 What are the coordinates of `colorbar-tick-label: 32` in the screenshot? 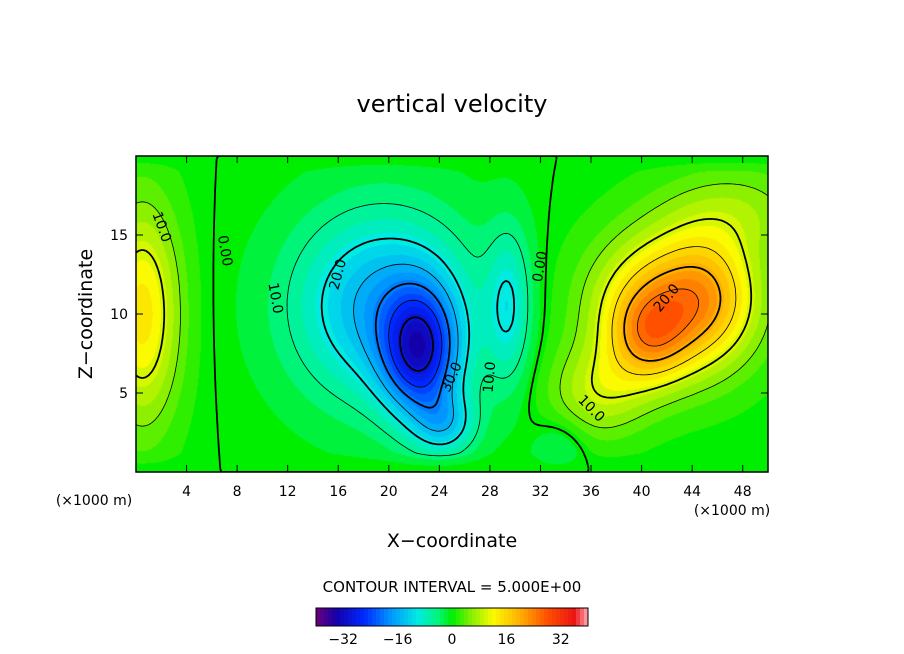 It's located at (561, 640).